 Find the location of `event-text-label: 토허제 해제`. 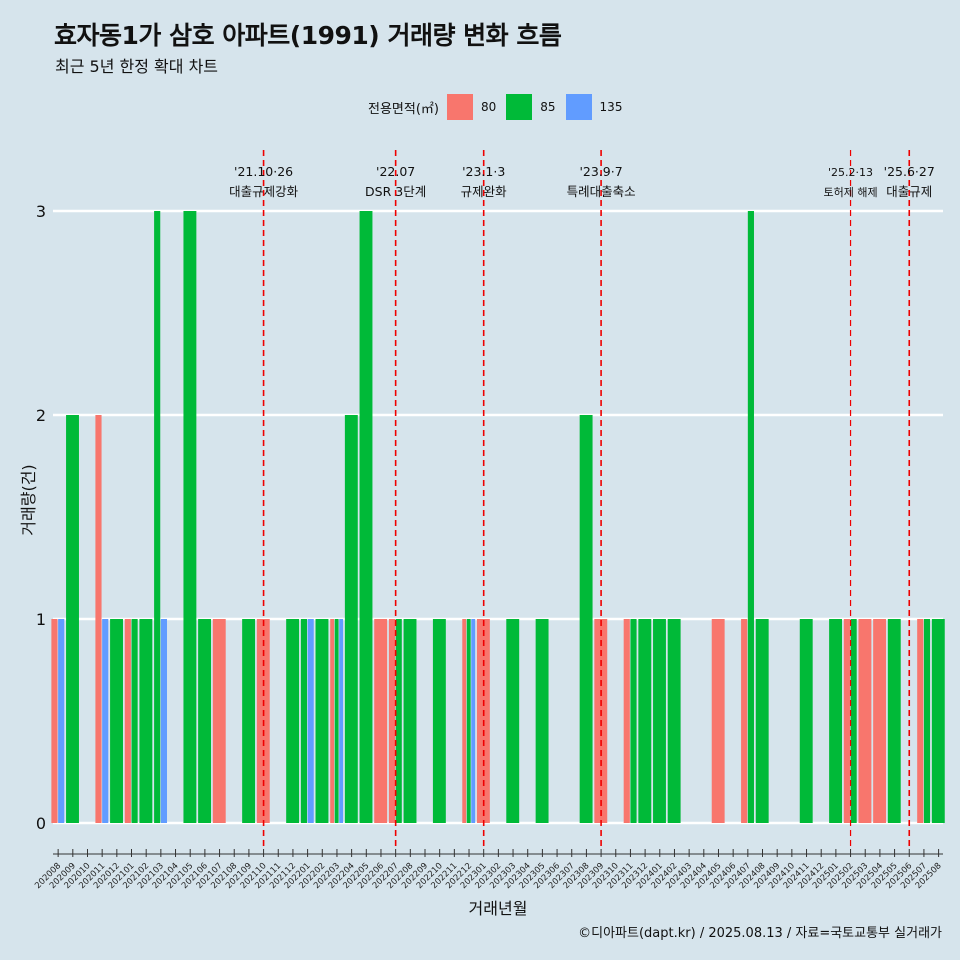

event-text-label: 토허제 해제 is located at coordinates (850, 192).